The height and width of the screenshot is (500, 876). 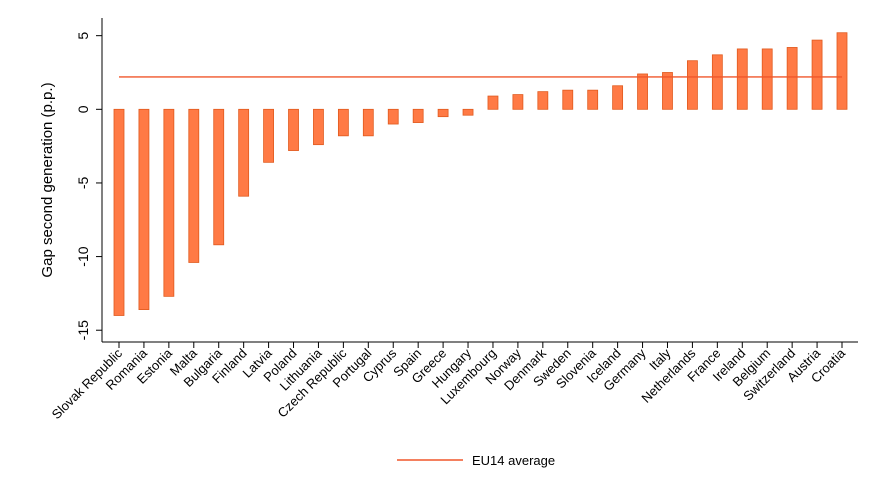 I want to click on bar-malta, so click(x=194, y=185).